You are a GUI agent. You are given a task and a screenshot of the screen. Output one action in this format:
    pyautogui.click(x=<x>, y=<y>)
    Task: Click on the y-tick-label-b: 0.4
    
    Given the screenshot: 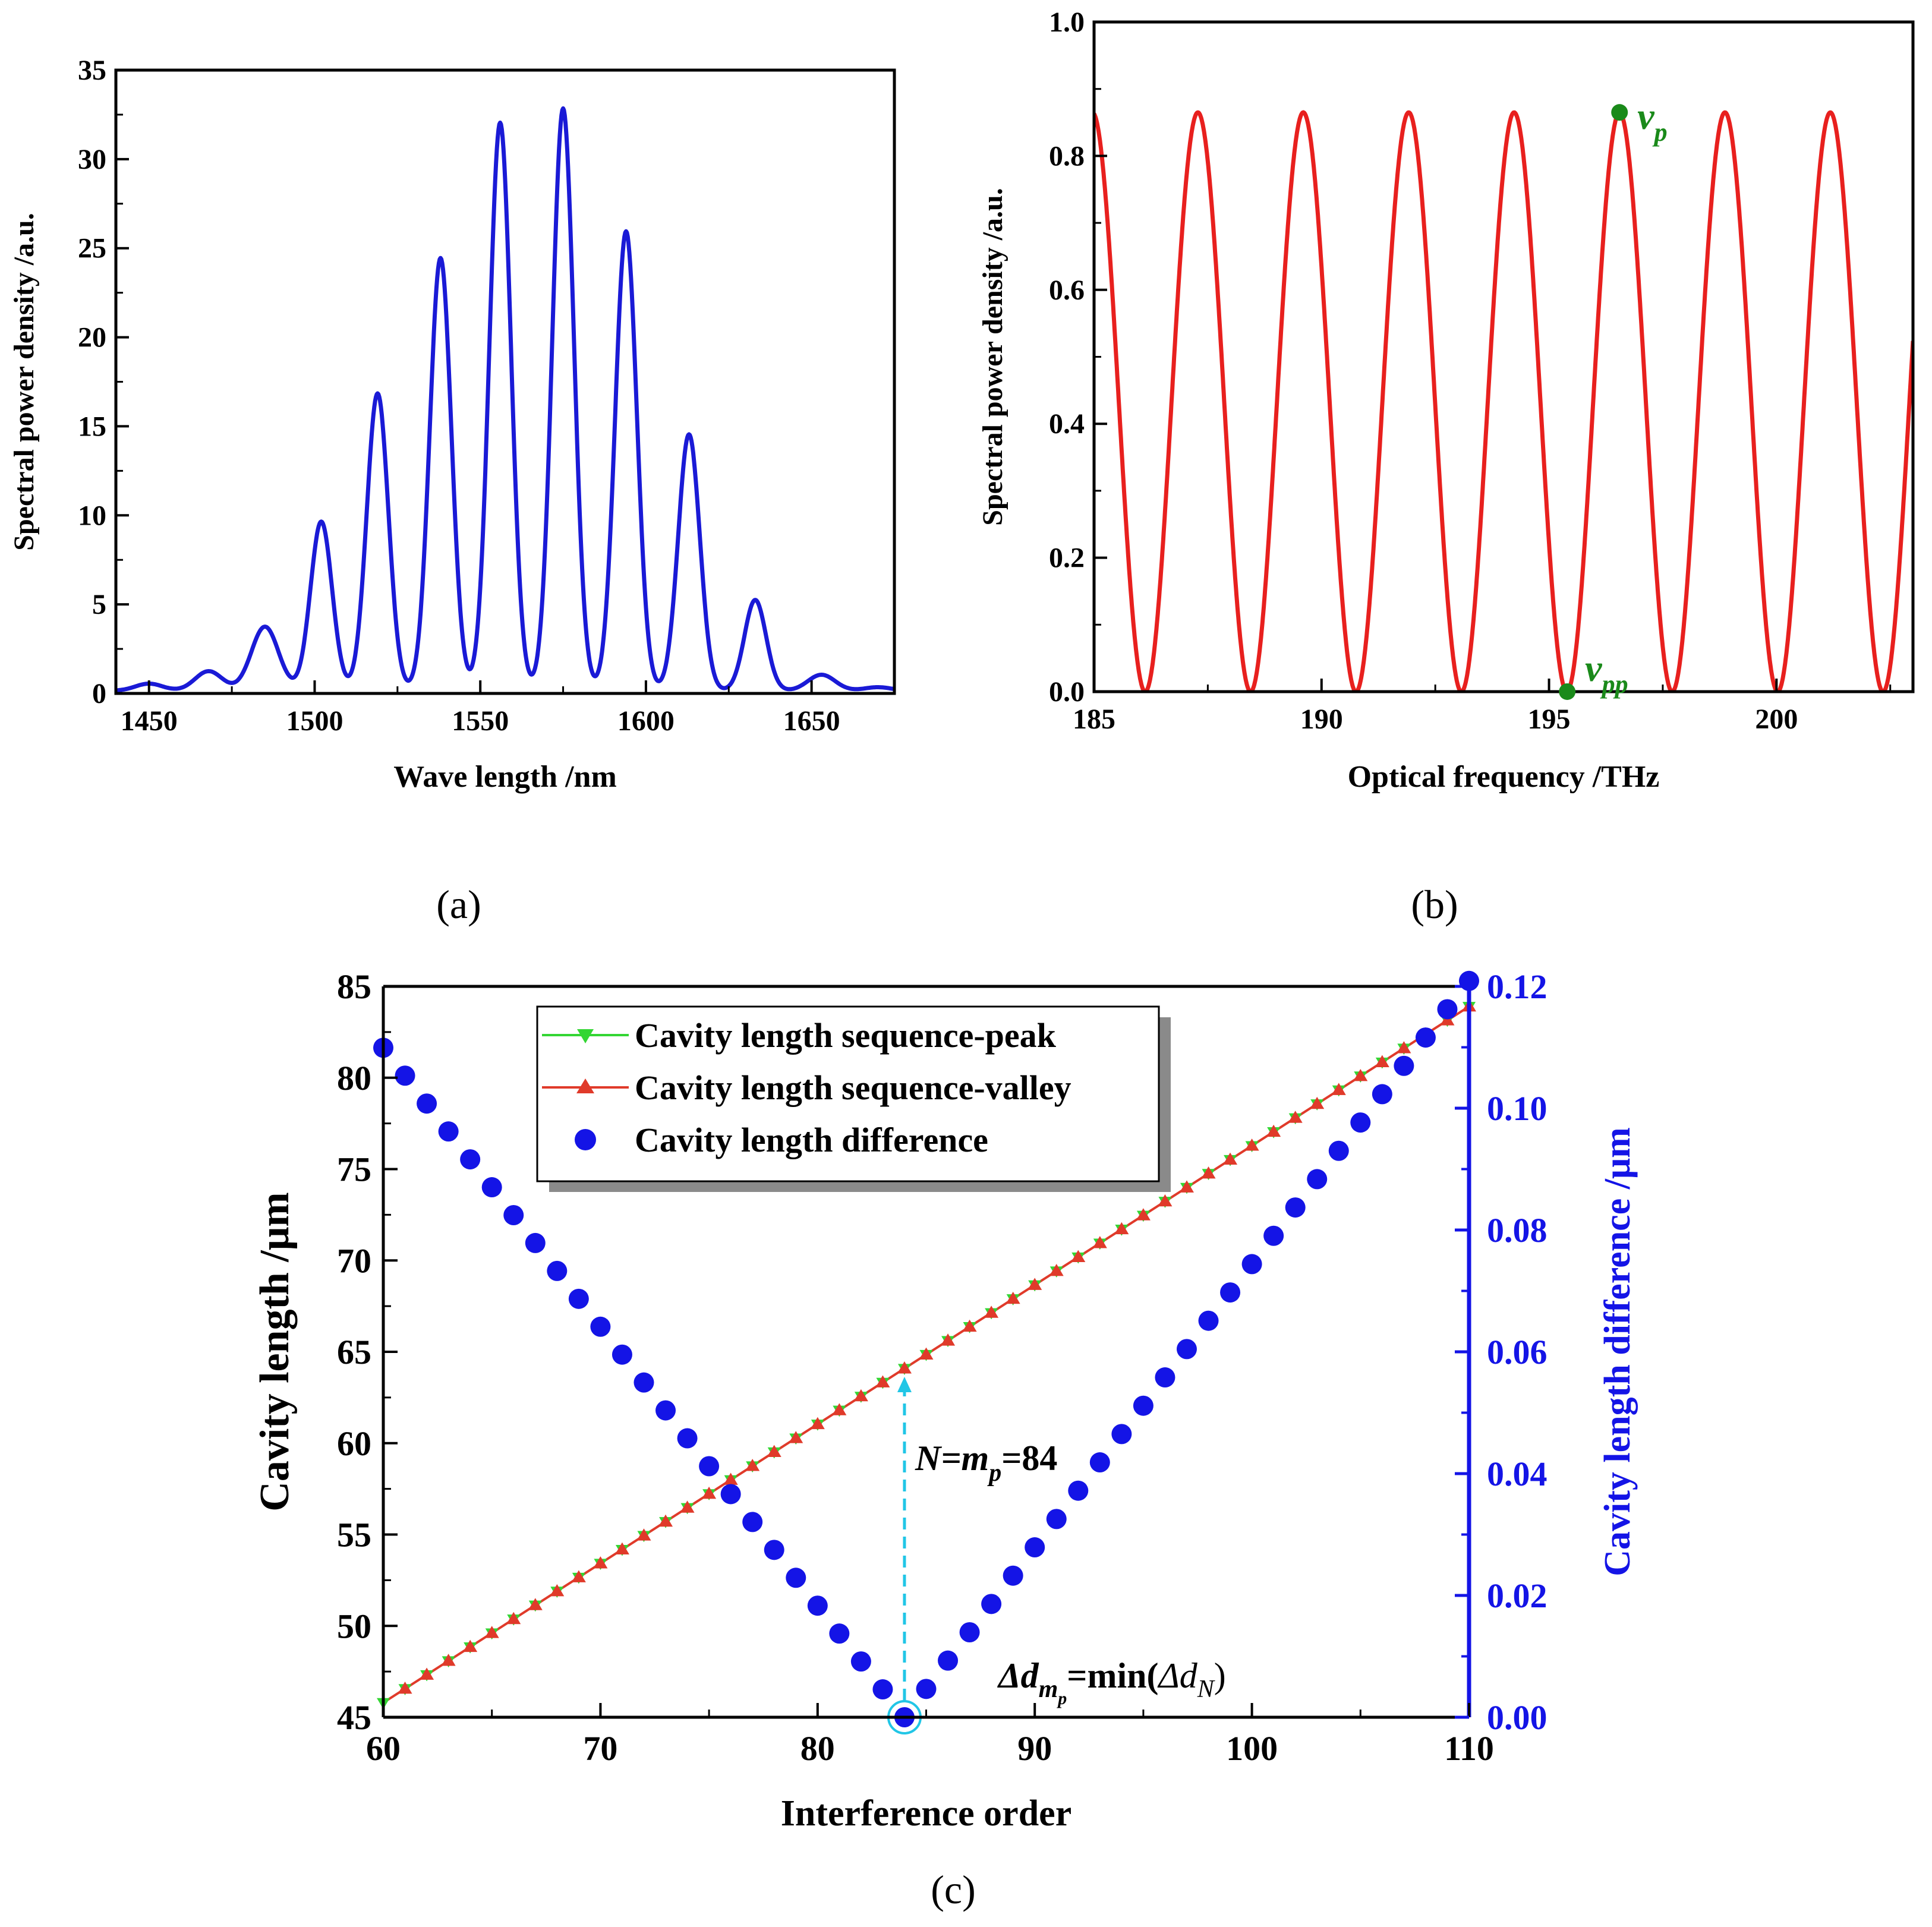 What is the action you would take?
    pyautogui.click(x=1067, y=424)
    